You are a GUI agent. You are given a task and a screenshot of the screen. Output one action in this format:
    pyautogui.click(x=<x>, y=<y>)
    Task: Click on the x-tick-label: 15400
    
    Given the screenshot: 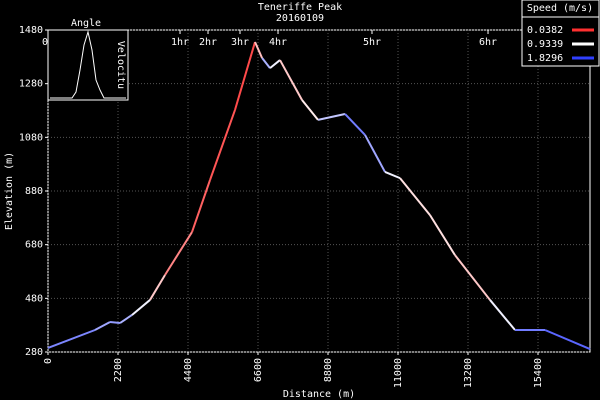 What is the action you would take?
    pyautogui.click(x=538, y=373)
    